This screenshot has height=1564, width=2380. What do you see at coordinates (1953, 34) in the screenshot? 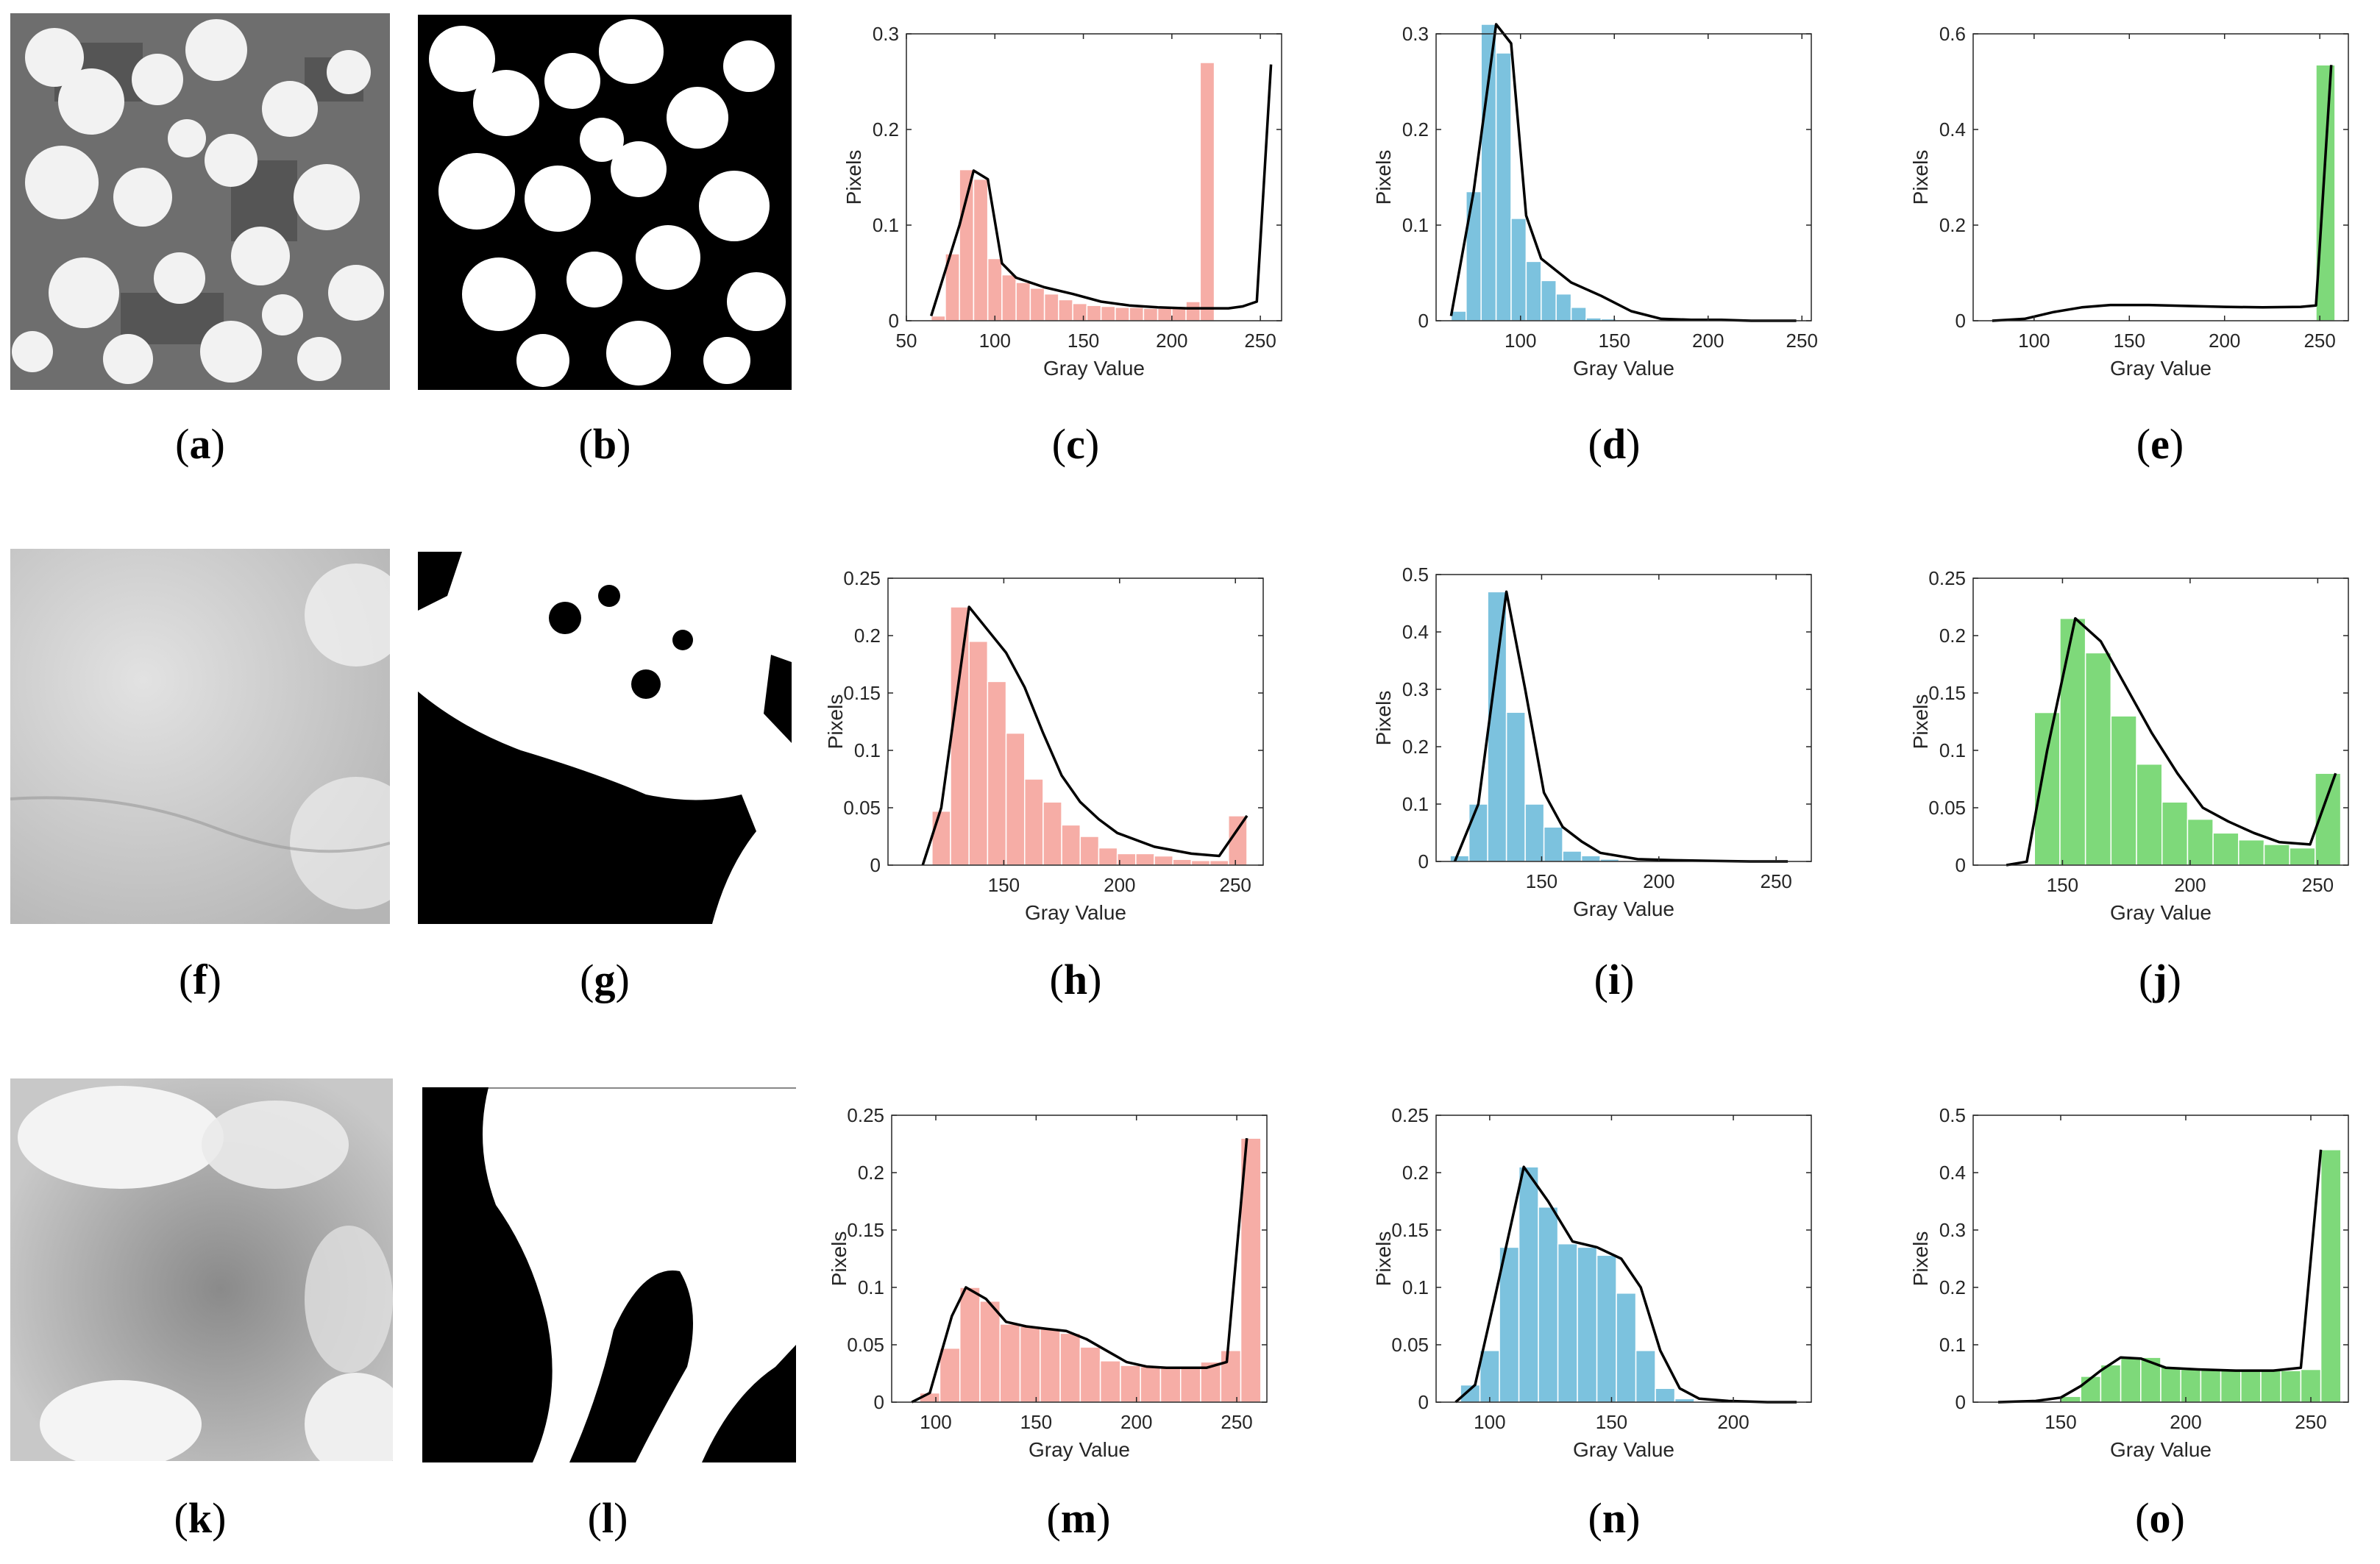
I see `y-tick-label-e-3: 0.6` at bounding box center [1953, 34].